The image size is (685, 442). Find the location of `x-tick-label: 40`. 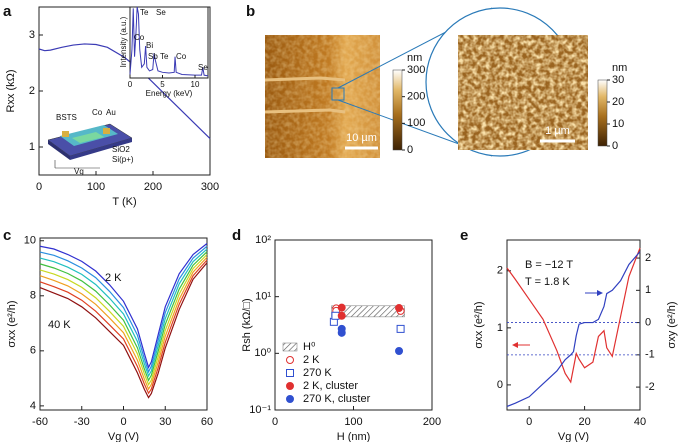

x-tick-label: 40 is located at coordinates (640, 422).